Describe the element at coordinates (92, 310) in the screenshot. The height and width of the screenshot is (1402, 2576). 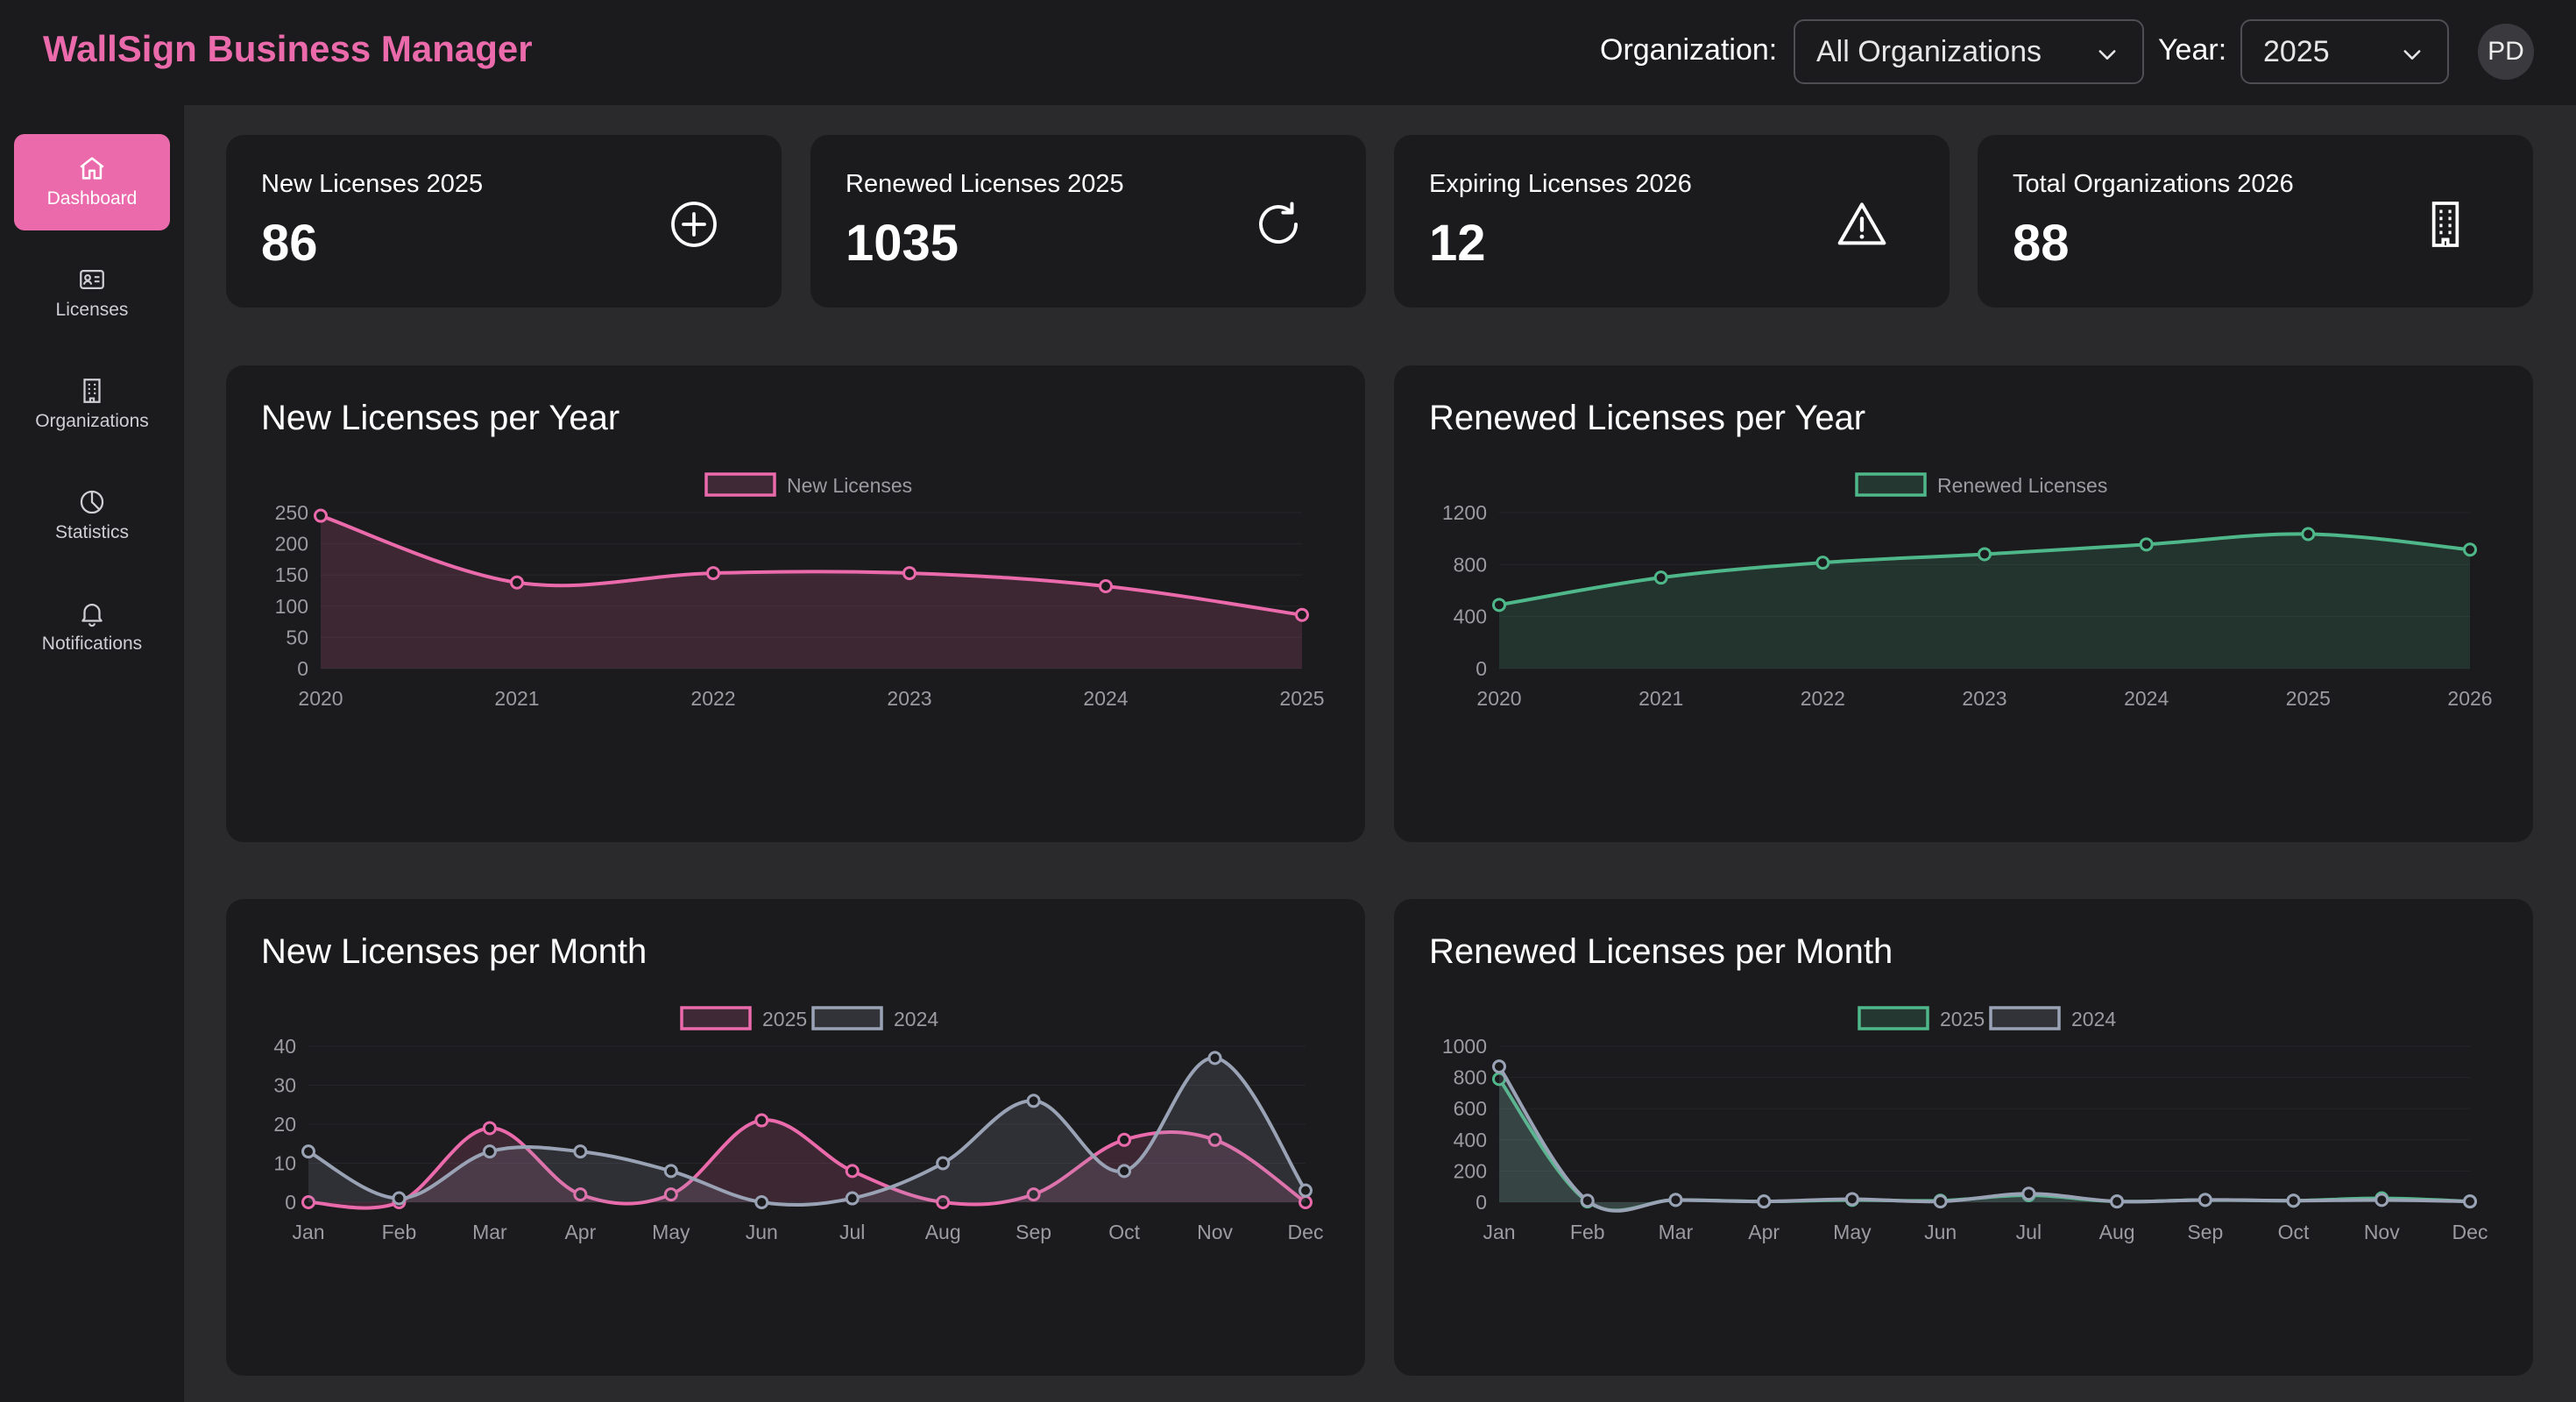
I see `sidebar-item-label: Licenses` at that location.